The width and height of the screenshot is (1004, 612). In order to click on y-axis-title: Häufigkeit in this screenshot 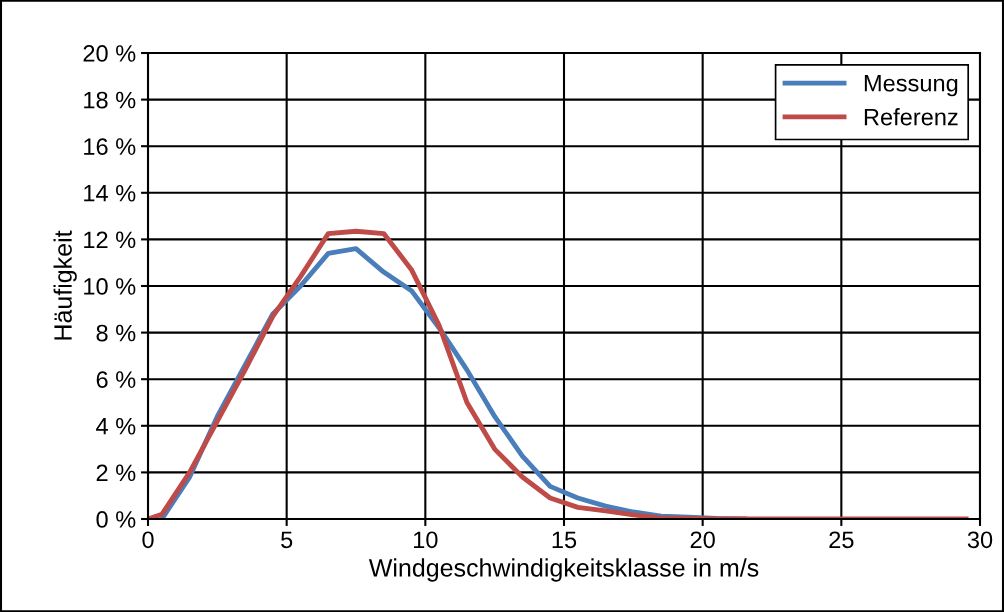, I will do `click(65, 285)`.